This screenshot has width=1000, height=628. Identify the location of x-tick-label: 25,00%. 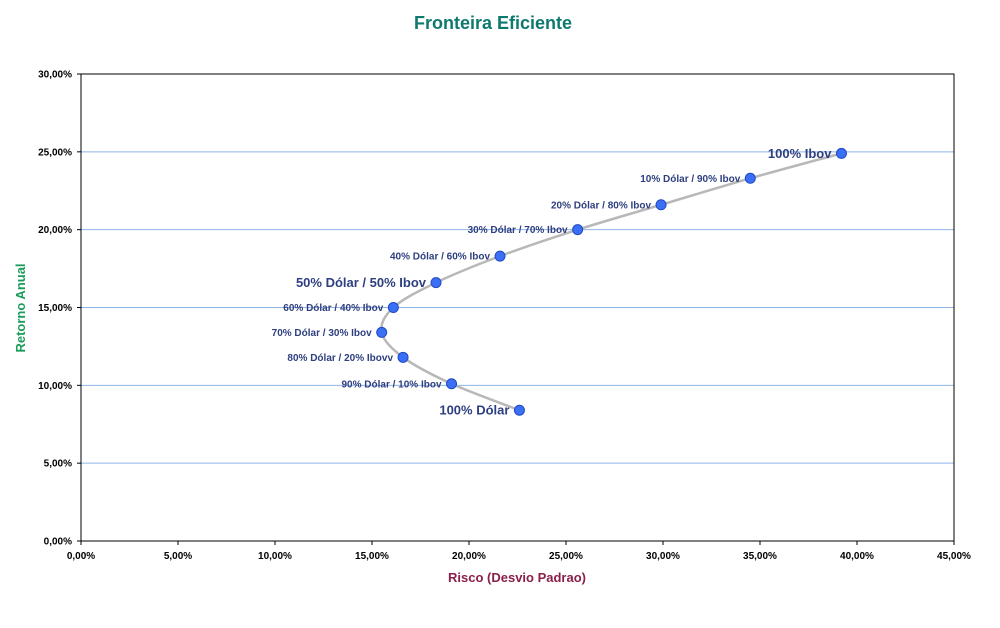
(566, 556).